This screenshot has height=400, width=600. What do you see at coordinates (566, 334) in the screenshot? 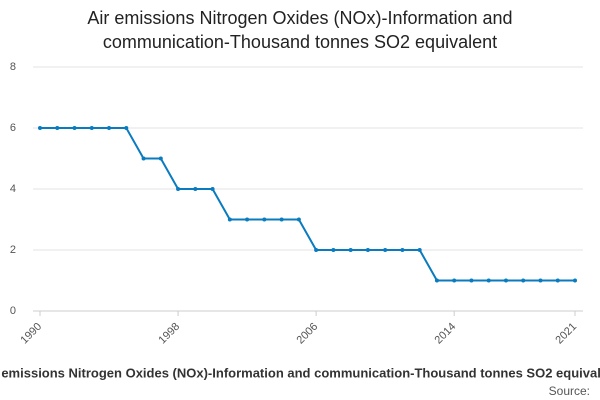
I see `x-tick-label: 2021` at bounding box center [566, 334].